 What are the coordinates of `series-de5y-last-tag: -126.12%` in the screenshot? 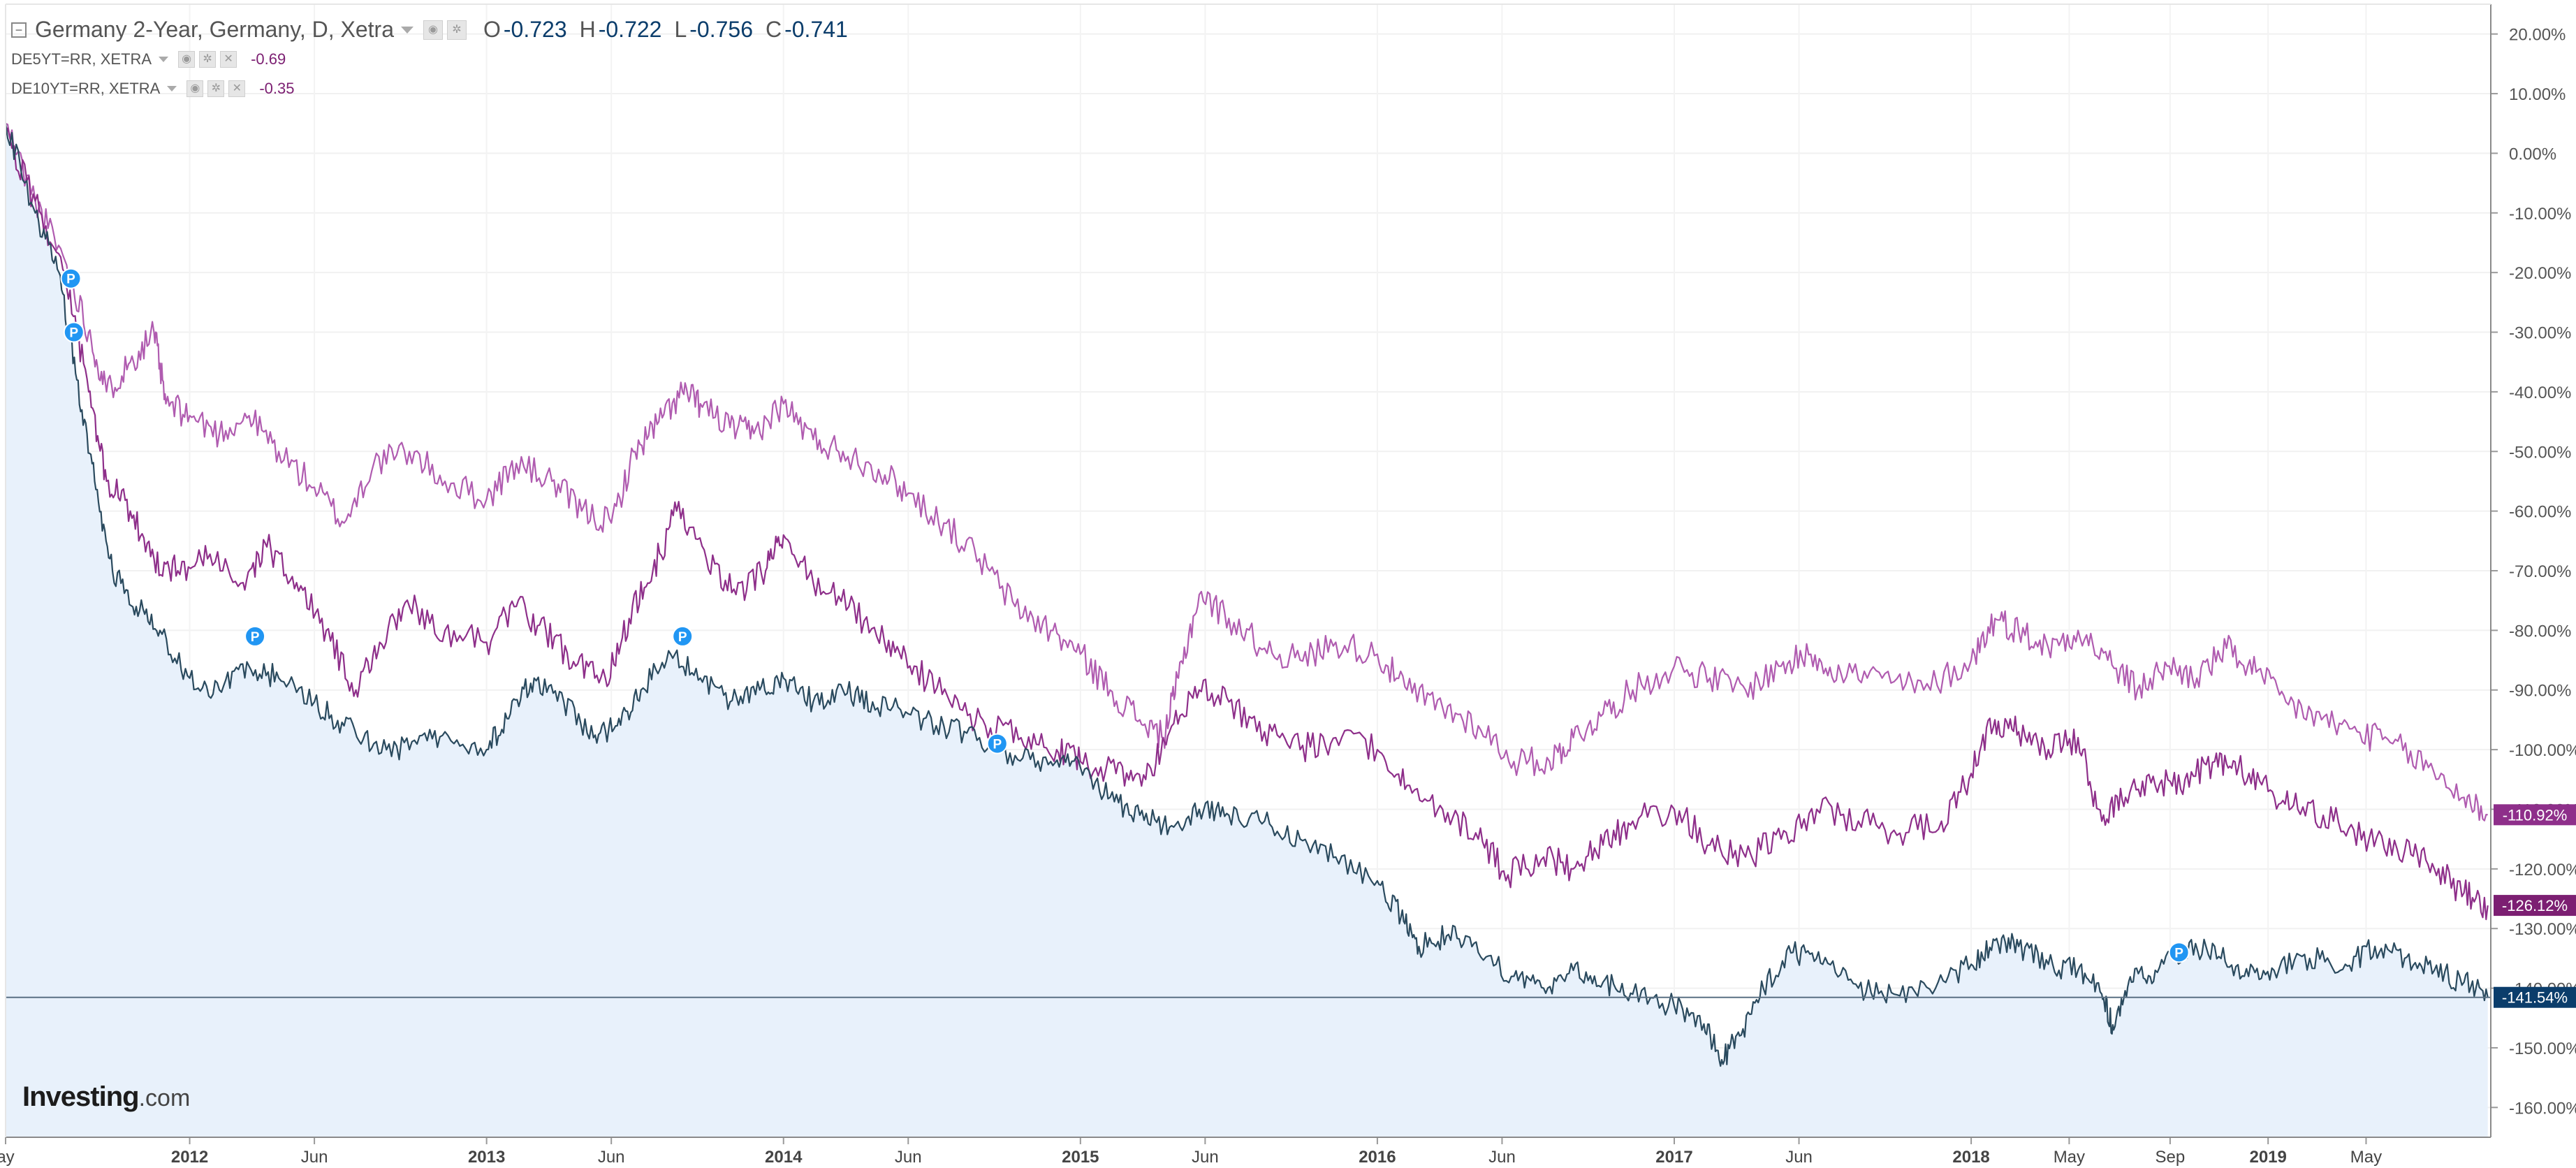 It's located at (2535, 906).